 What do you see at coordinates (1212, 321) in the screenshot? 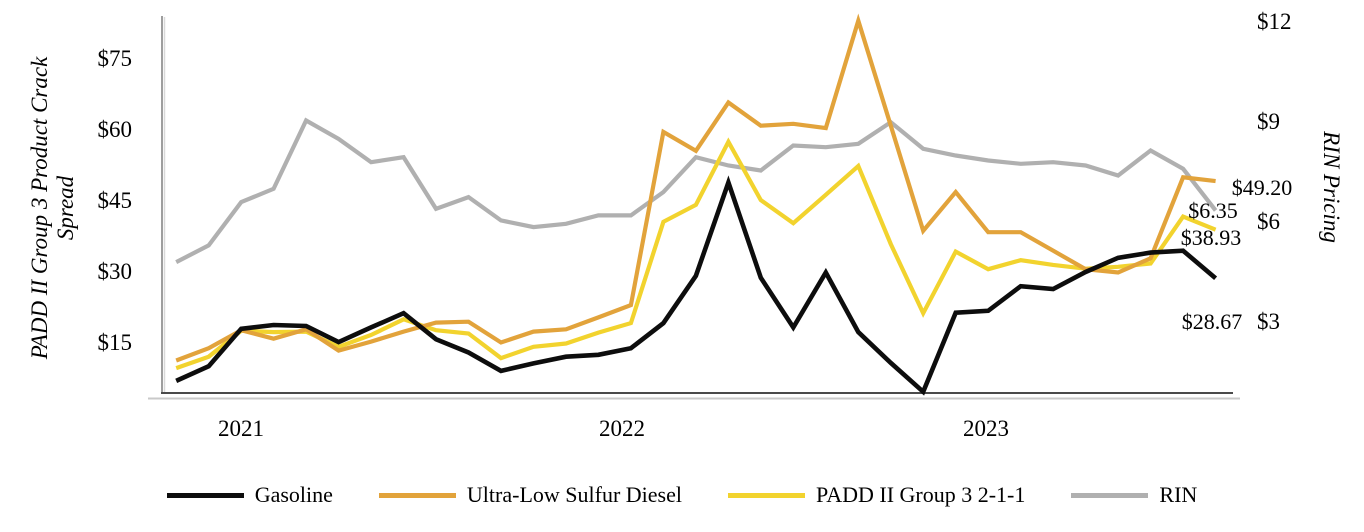
I see `end-label-gasoline: $28.67` at bounding box center [1212, 321].